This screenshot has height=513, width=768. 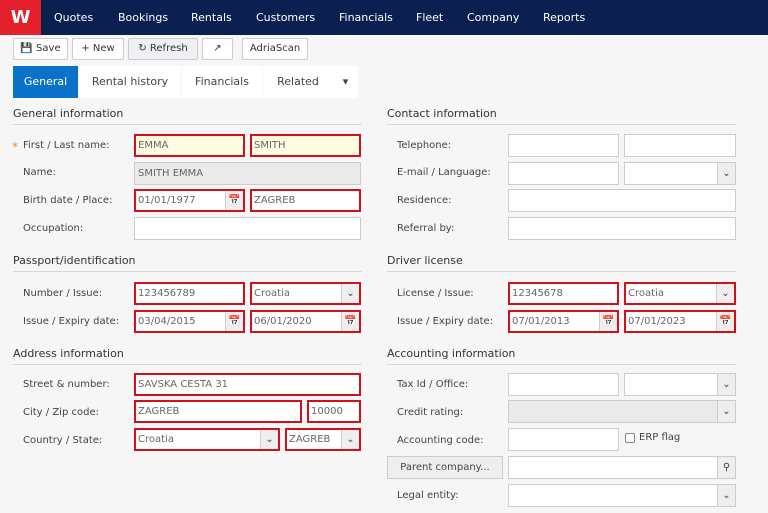 What do you see at coordinates (68, 200) in the screenshot?
I see `birth-label: Birth date / Place:` at bounding box center [68, 200].